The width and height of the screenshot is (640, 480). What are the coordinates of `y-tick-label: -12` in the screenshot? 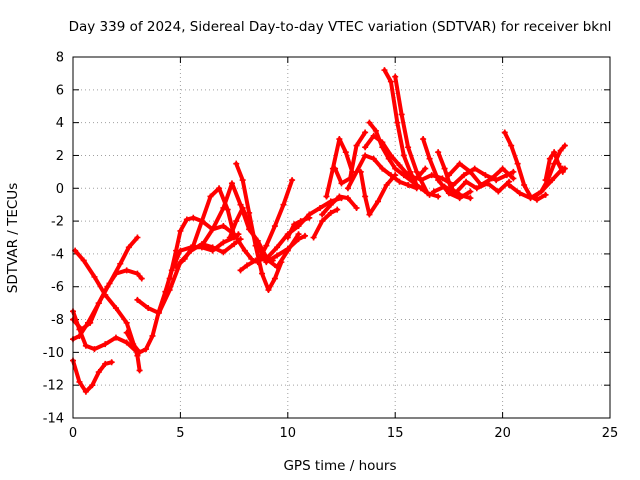 It's located at (53, 386).